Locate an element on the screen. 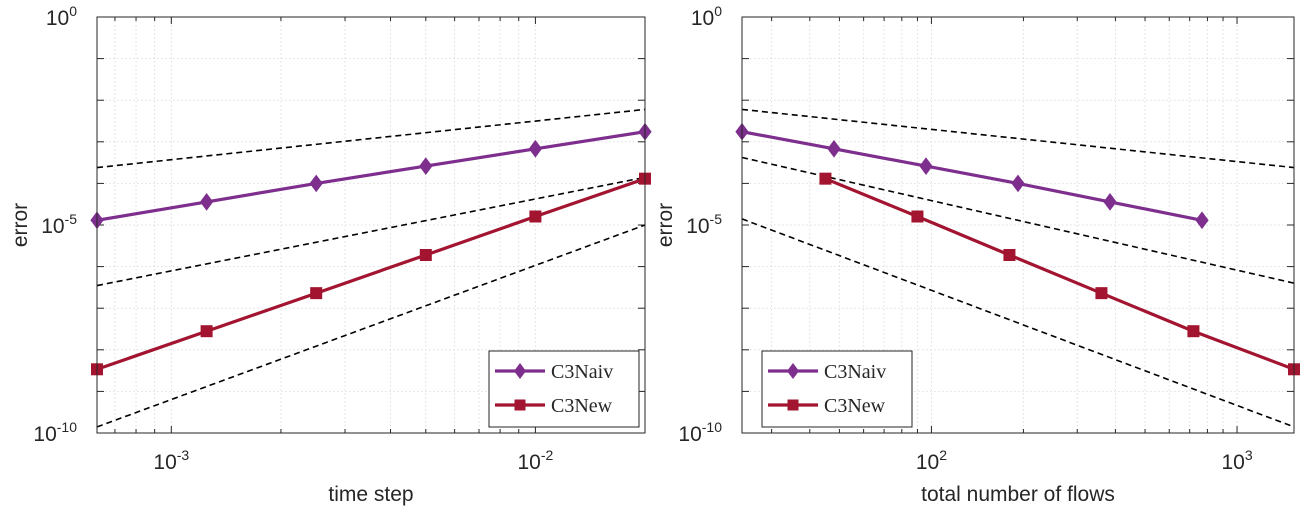 Image resolution: width=1306 pixels, height=519 pixels. x-tick-label: 10² is located at coordinates (931, 460).